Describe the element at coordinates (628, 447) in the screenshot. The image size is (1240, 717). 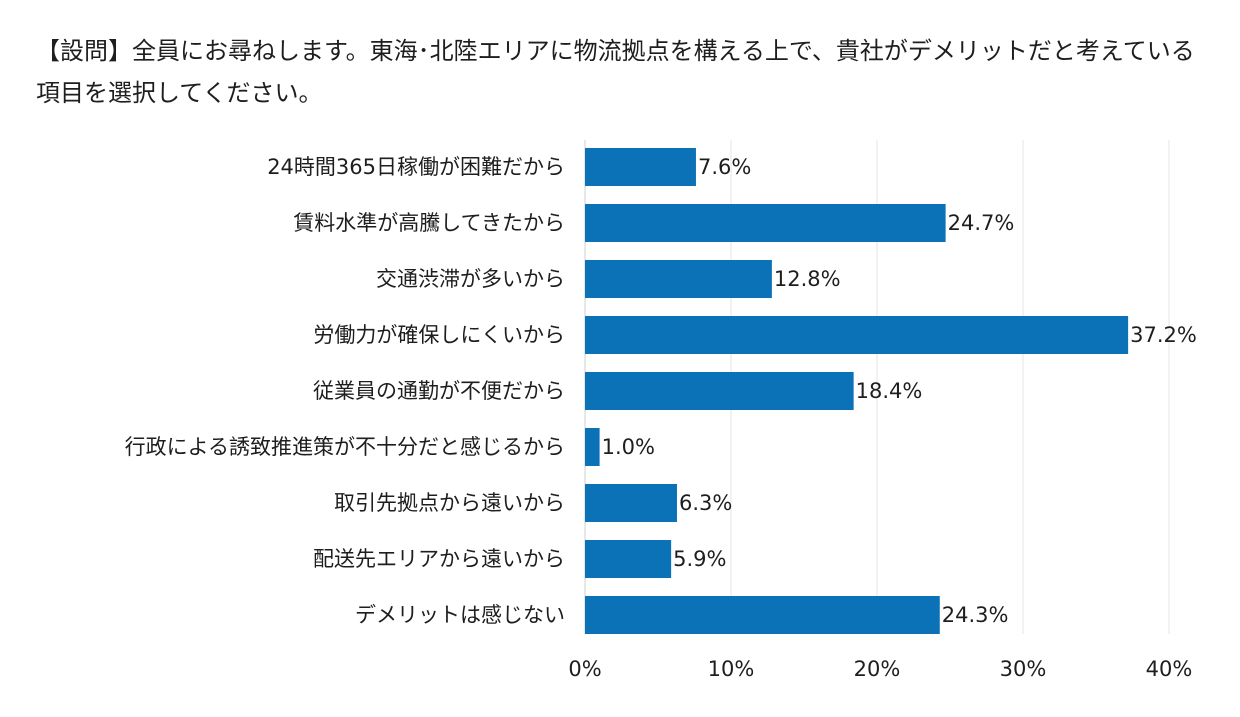
I see `bar-value-label: 1.0%` at that location.